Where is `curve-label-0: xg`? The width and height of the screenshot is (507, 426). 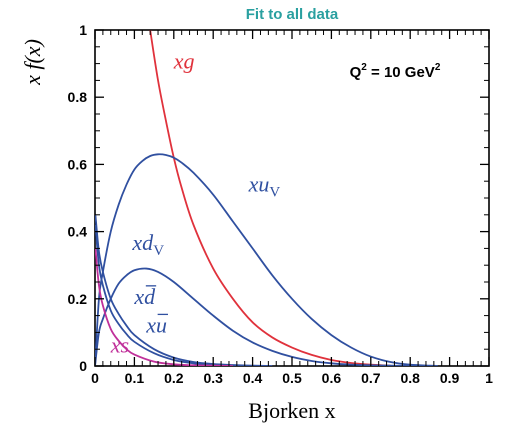 curve-label-0: xg is located at coordinates (184, 61).